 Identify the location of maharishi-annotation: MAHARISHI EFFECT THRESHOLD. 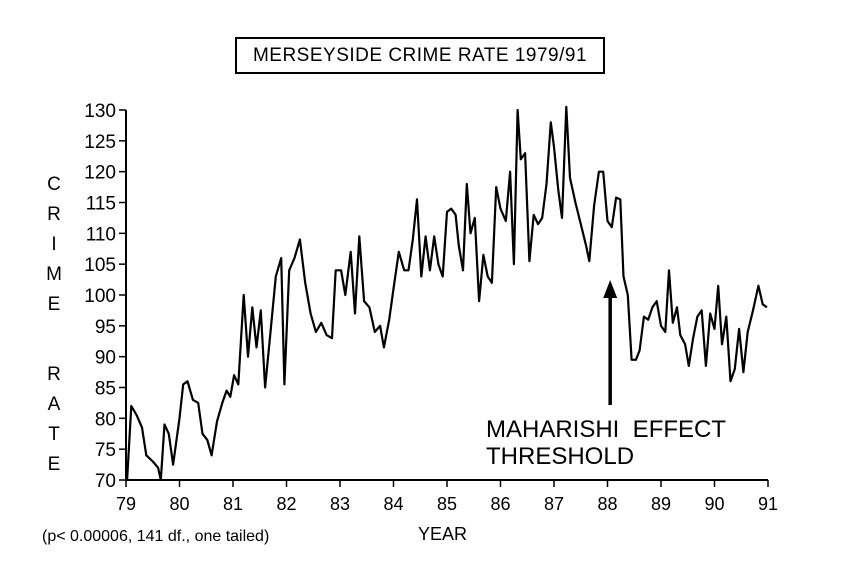
(606, 443).